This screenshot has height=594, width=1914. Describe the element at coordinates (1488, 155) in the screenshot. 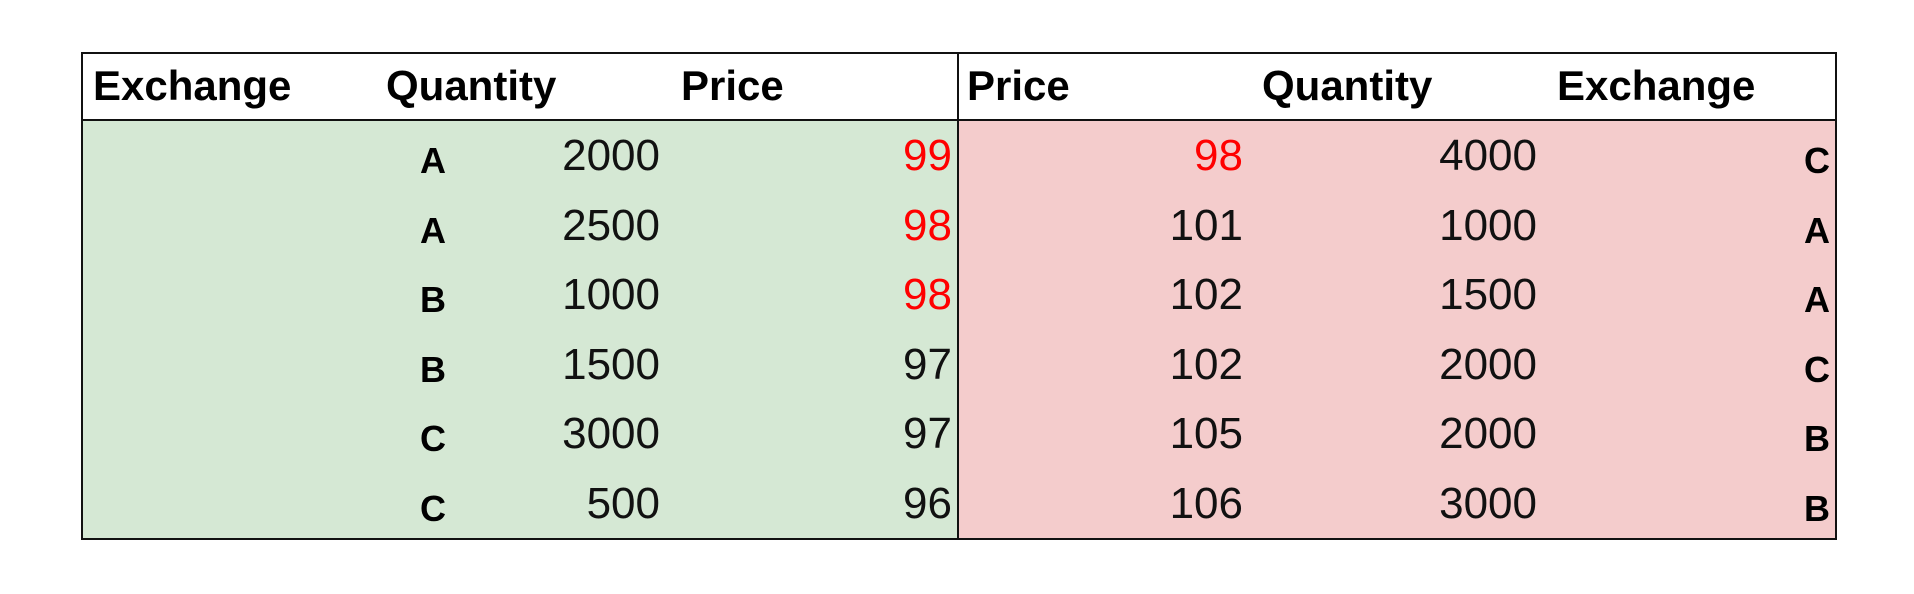

I see `ask-quantity: 4000` at that location.